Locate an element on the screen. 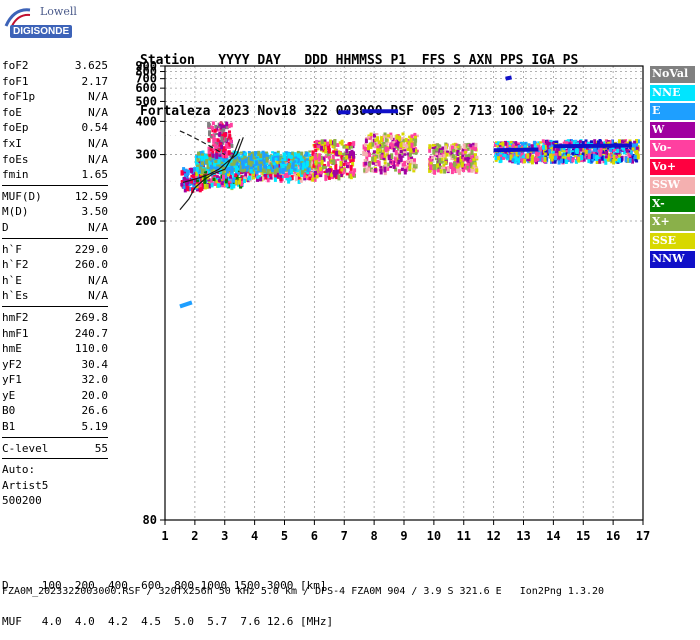 This screenshot has width=700, height=640. trace-profile is located at coordinates (210, 174).